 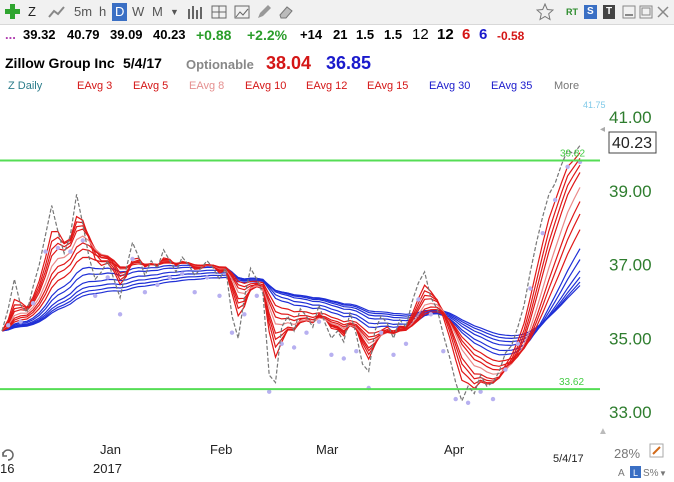 What do you see at coordinates (120, 12) in the screenshot?
I see `timeframe-d: D` at bounding box center [120, 12].